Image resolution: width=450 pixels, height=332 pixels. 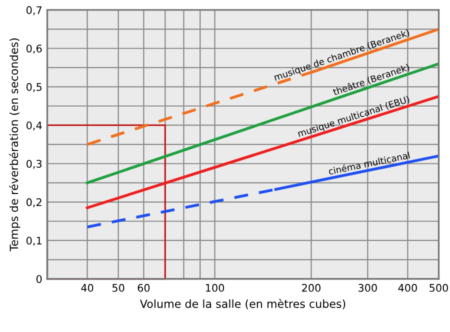 What do you see at coordinates (34, 87) in the screenshot?
I see `y-tick-label: 0,5` at bounding box center [34, 87].